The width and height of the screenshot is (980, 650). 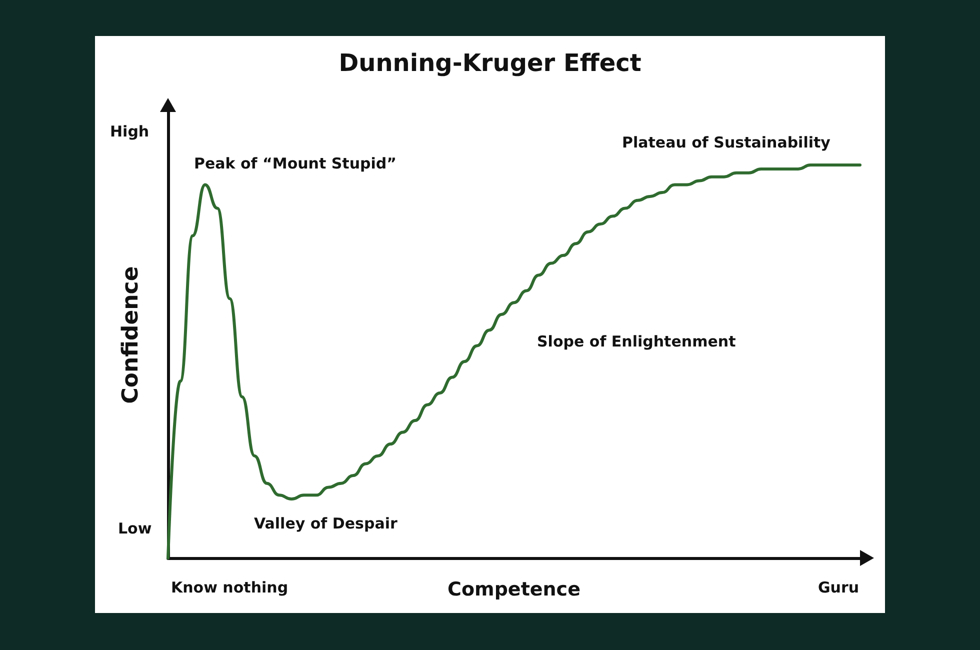 What do you see at coordinates (726, 143) in the screenshot?
I see `text: Plateau of Sustainability` at bounding box center [726, 143].